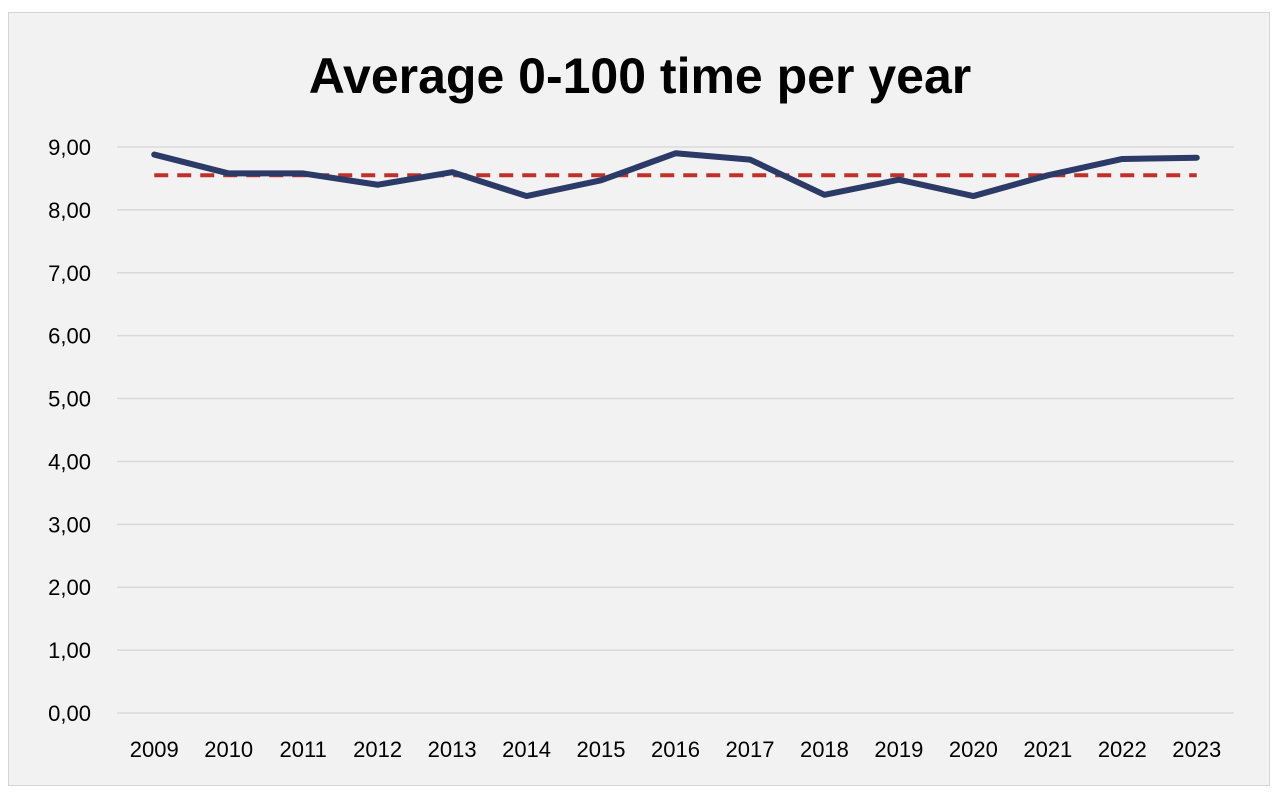  Describe the element at coordinates (69, 587) in the screenshot. I see `y-tick-label: 2,00` at that location.